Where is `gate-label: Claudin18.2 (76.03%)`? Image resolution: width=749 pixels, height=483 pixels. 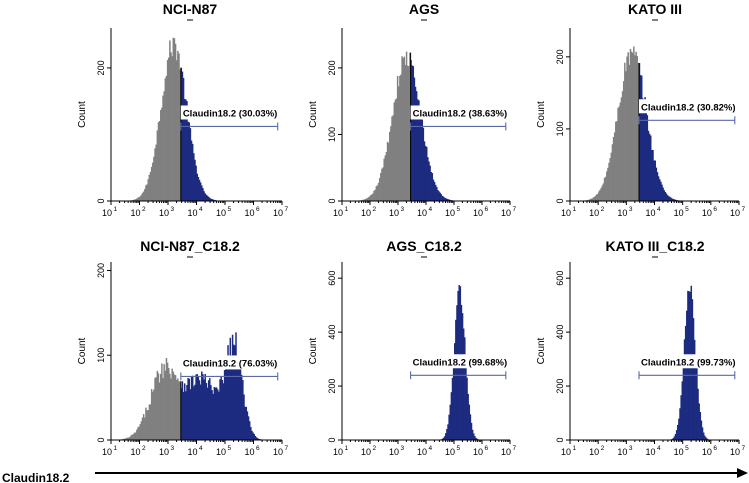 gate-label: Claudin18.2 (76.03%) is located at coordinates (230, 363).